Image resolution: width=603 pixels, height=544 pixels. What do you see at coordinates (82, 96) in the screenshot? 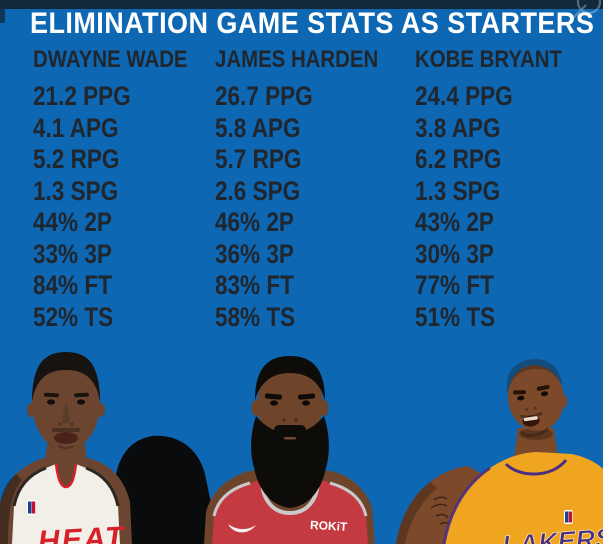
I see `stat-line: 21.2 PPG` at bounding box center [82, 96].